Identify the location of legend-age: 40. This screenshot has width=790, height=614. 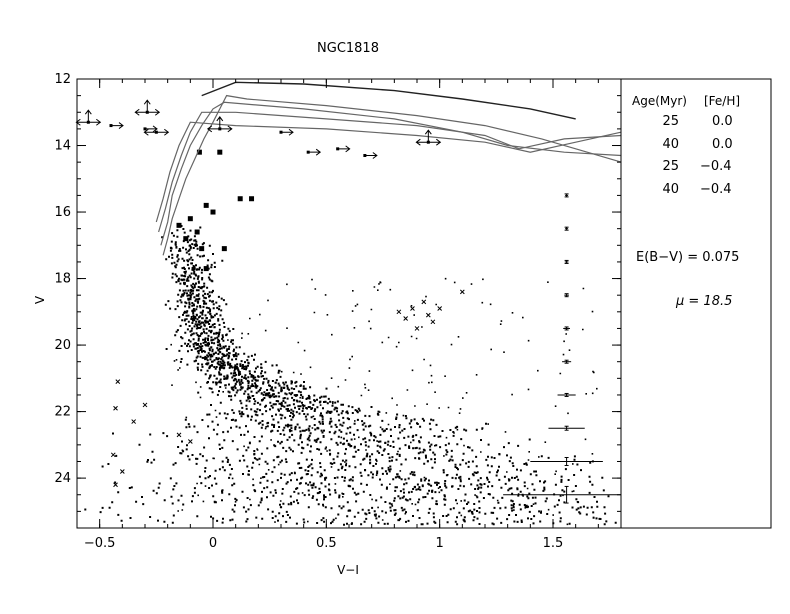
(670, 144).